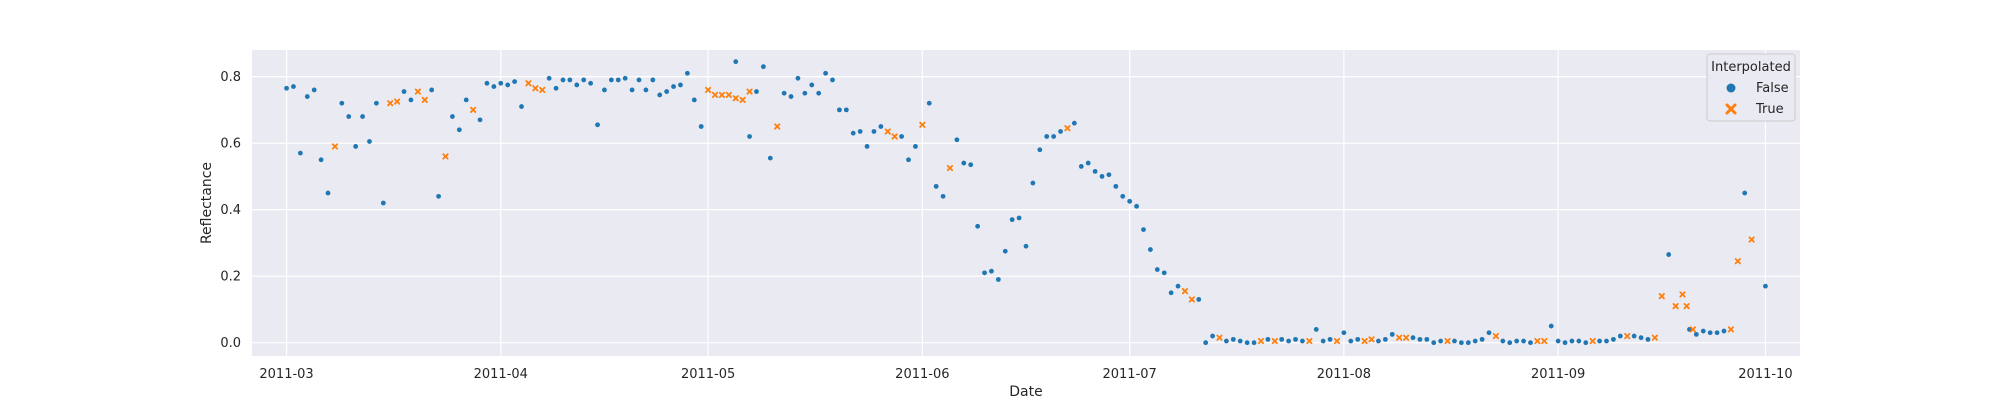  Describe the element at coordinates (1558, 374) in the screenshot. I see `x-tick-label: 2011-09` at that location.